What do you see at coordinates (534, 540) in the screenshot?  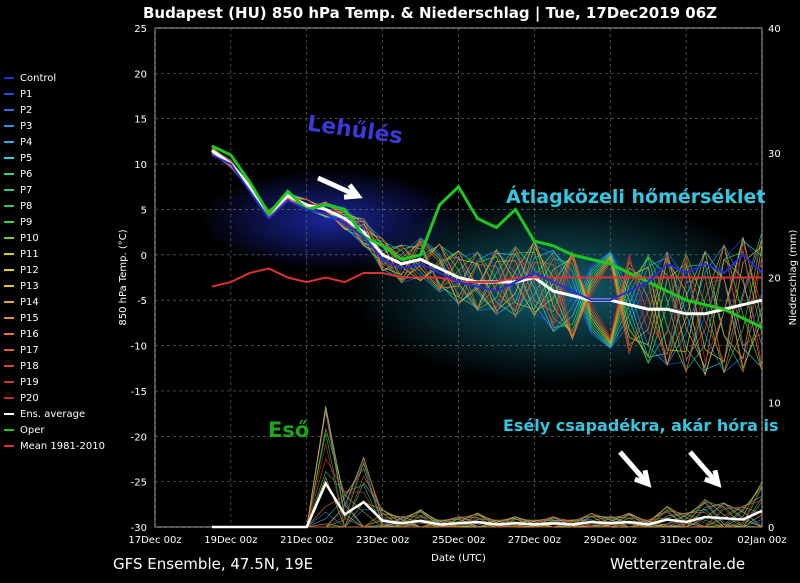 I see `x-tick-label: 27Dec 00z` at bounding box center [534, 540].